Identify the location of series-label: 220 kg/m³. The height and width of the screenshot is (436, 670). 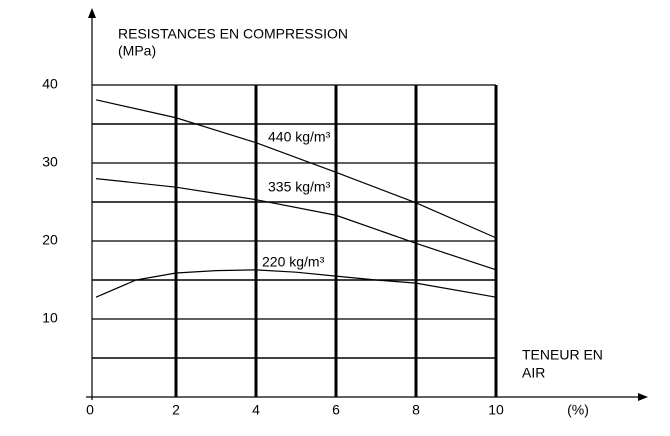
(293, 262).